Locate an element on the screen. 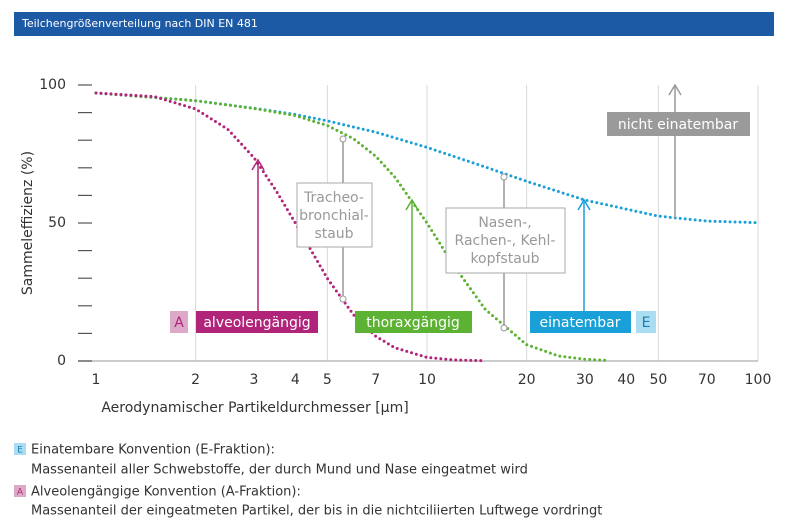  nasen-label: Nasen-, is located at coordinates (504, 223).